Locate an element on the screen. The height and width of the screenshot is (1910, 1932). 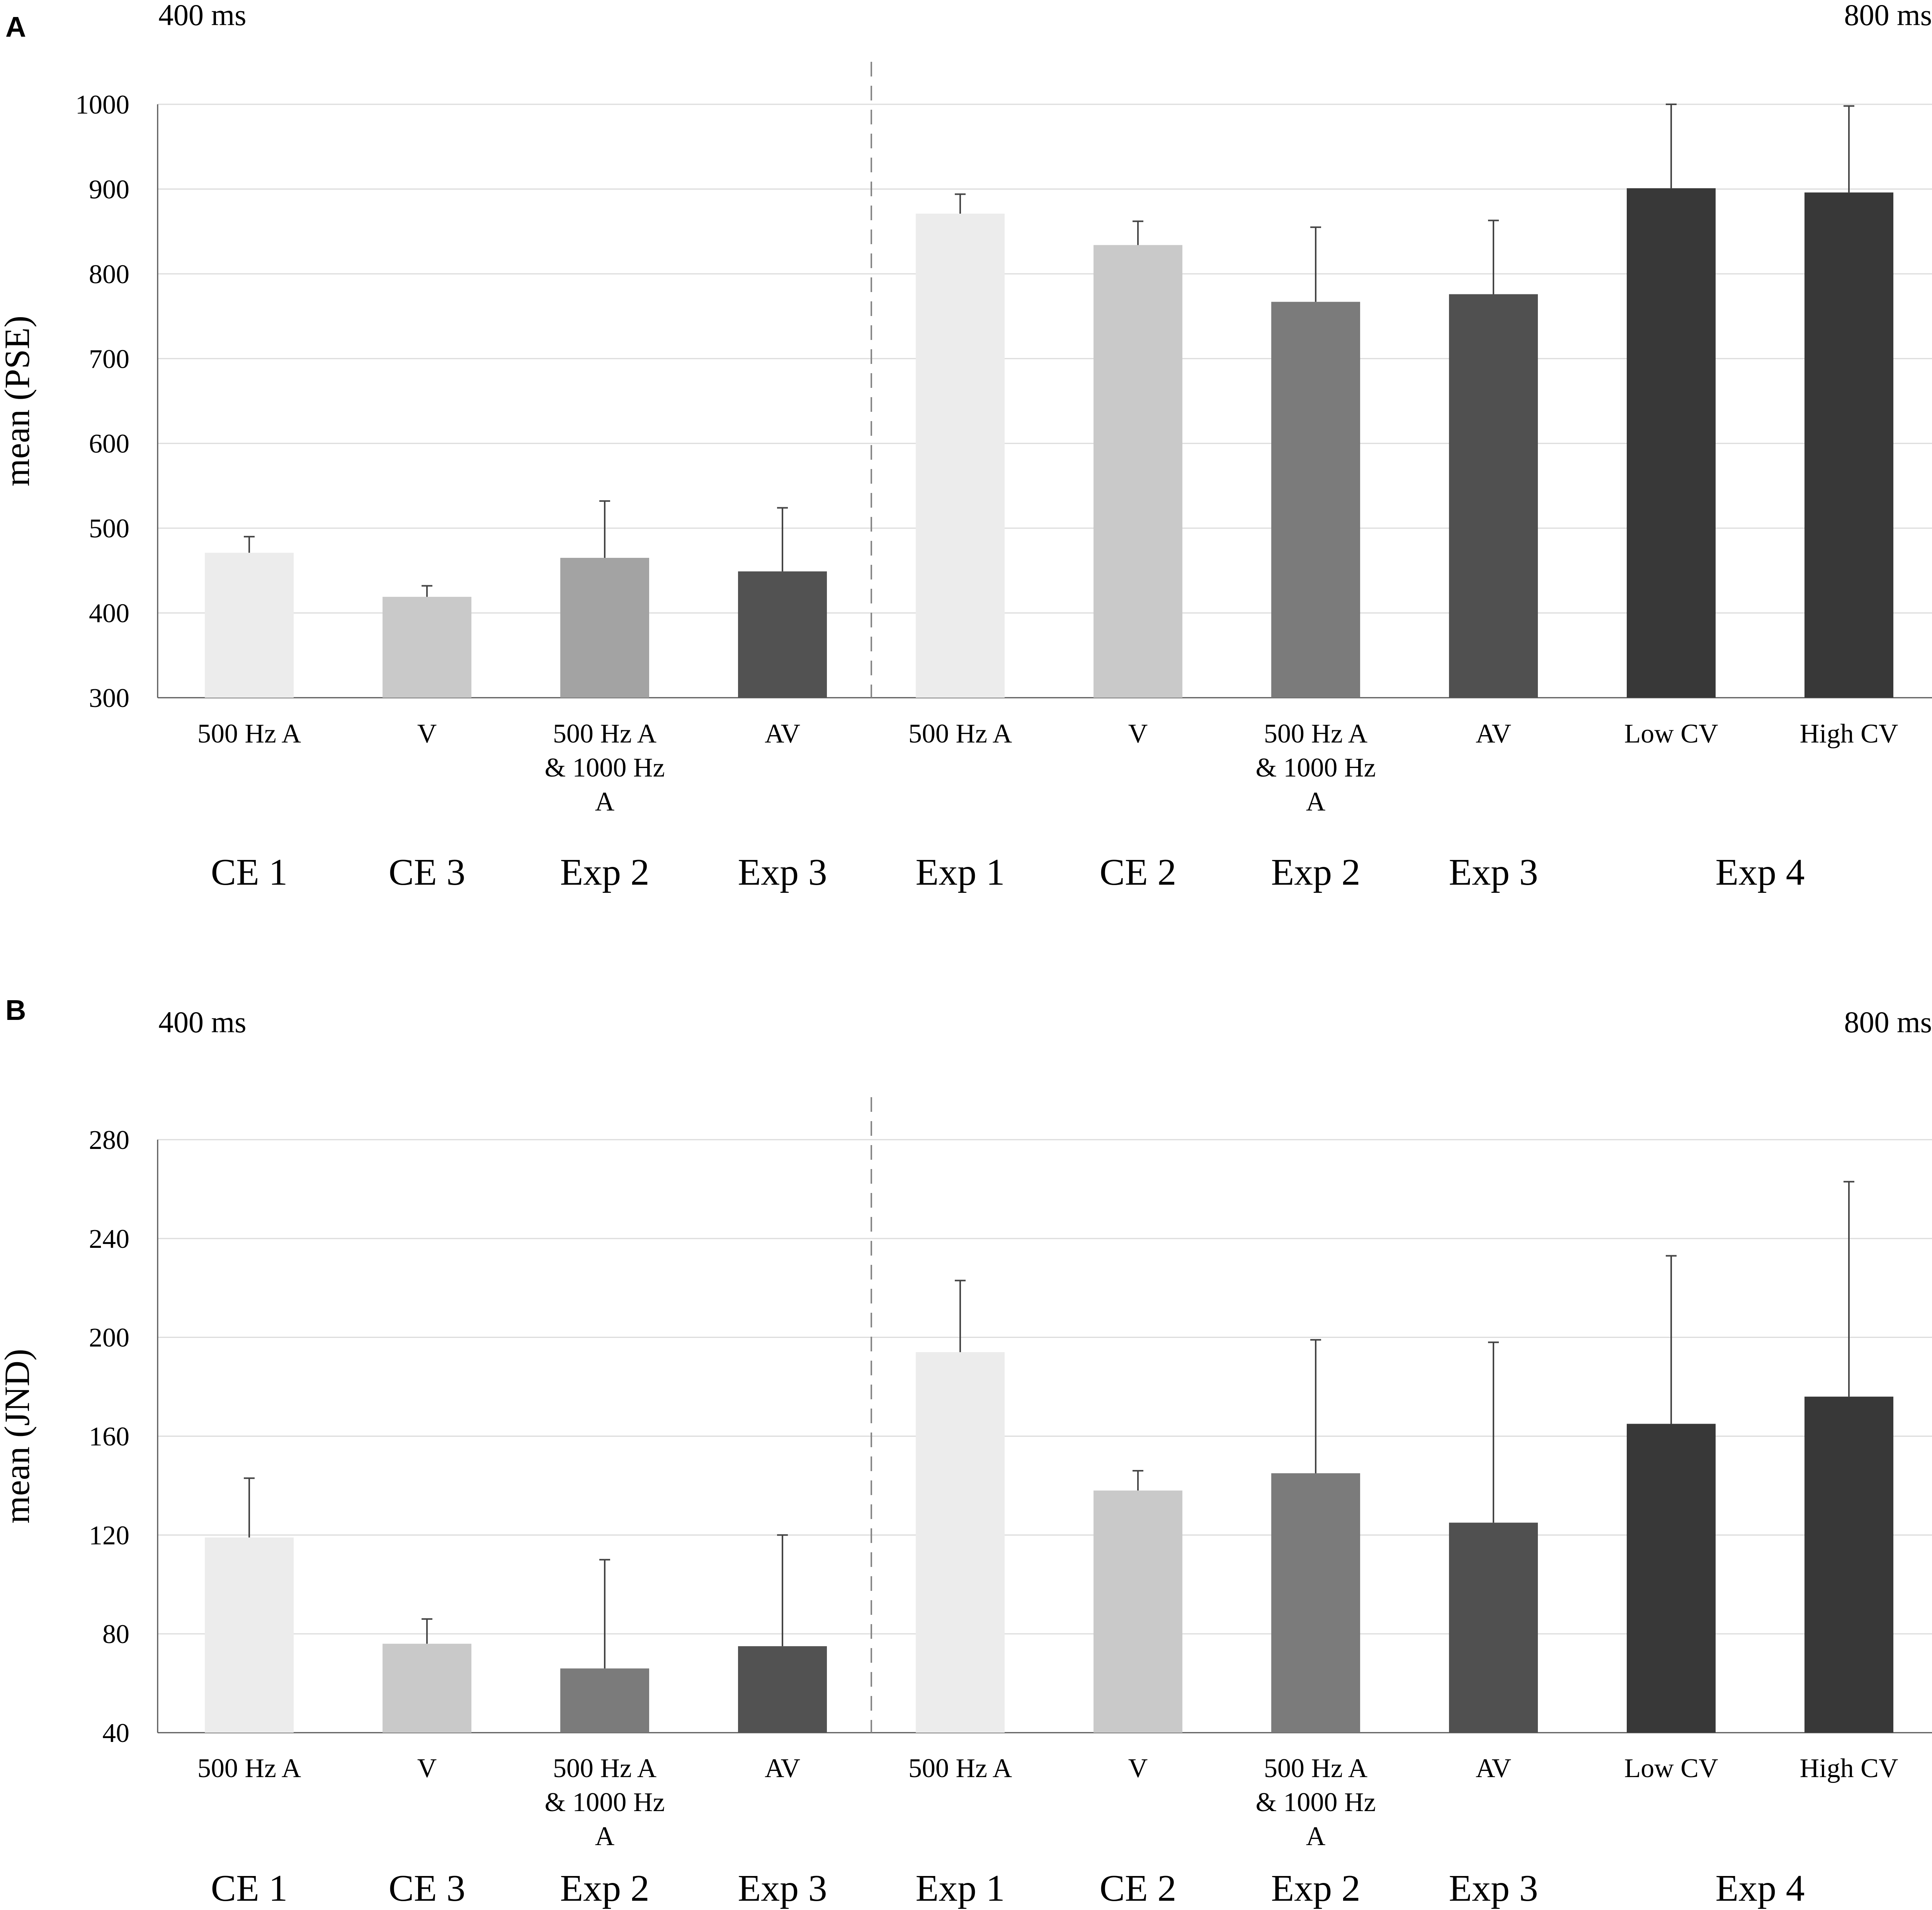
y-tick-label: 700 is located at coordinates (109, 359).